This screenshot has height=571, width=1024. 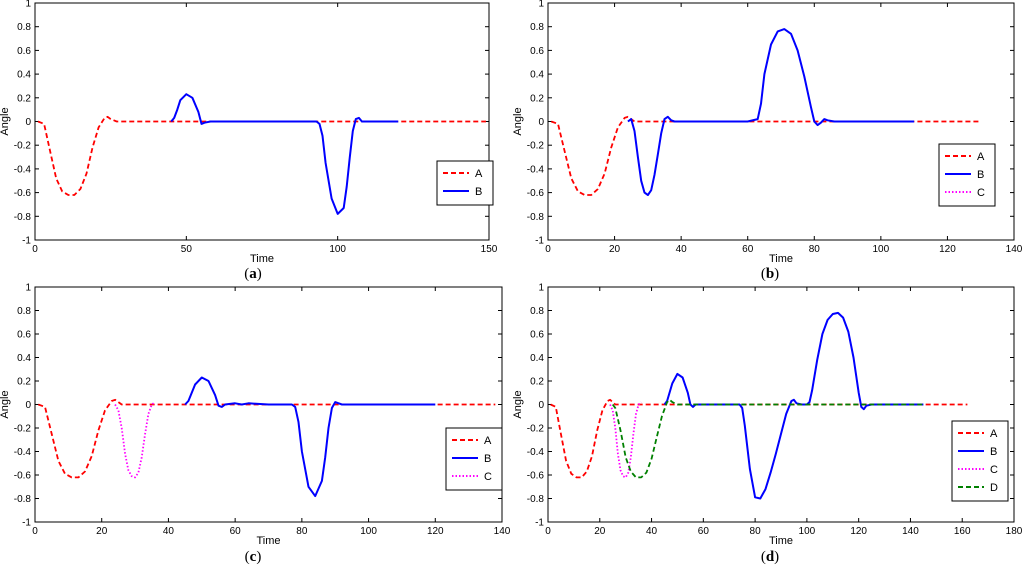 I want to click on y-tick-label: -0.6, so click(x=23, y=476).